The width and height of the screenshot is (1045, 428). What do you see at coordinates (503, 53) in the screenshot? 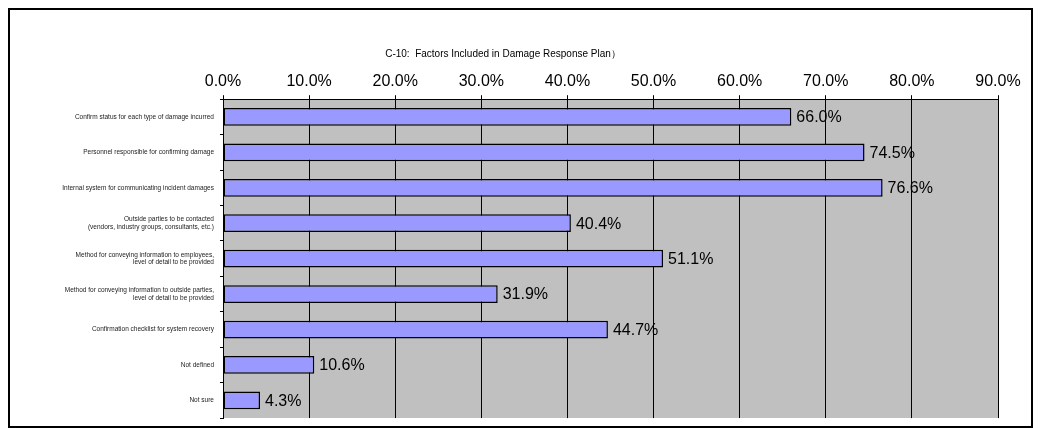
I see `chart-title: C-10: Factors Included in Damage Response Plan）` at bounding box center [503, 53].